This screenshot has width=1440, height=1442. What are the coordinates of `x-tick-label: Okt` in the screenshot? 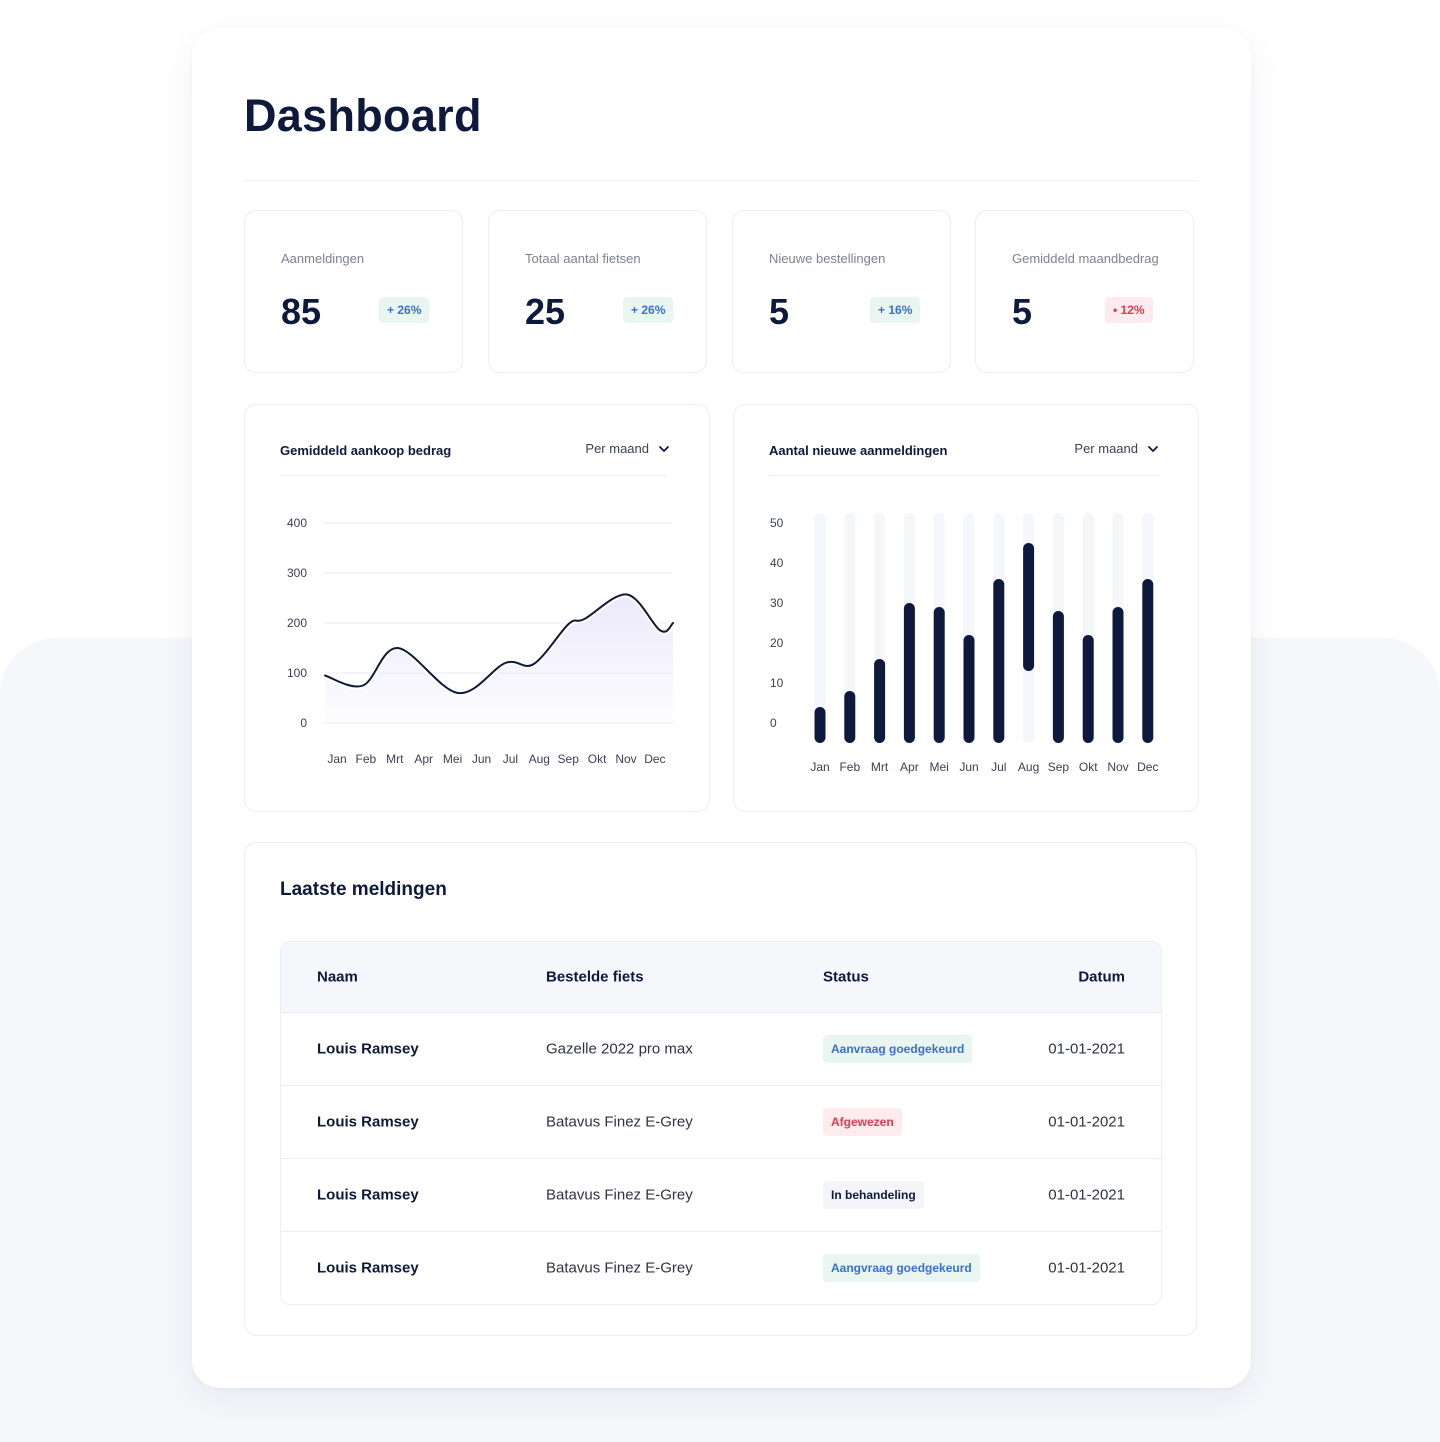 It's located at (597, 759).